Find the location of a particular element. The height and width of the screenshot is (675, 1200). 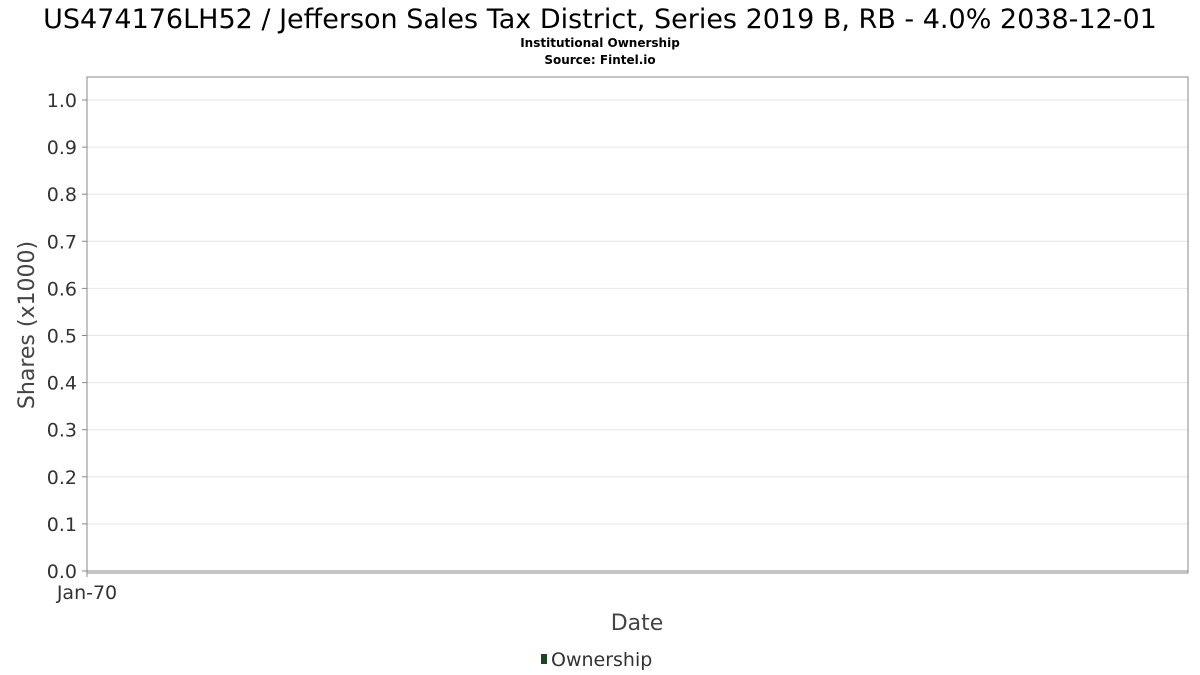

chart-source: Source: Fintel.io is located at coordinates (599, 60).